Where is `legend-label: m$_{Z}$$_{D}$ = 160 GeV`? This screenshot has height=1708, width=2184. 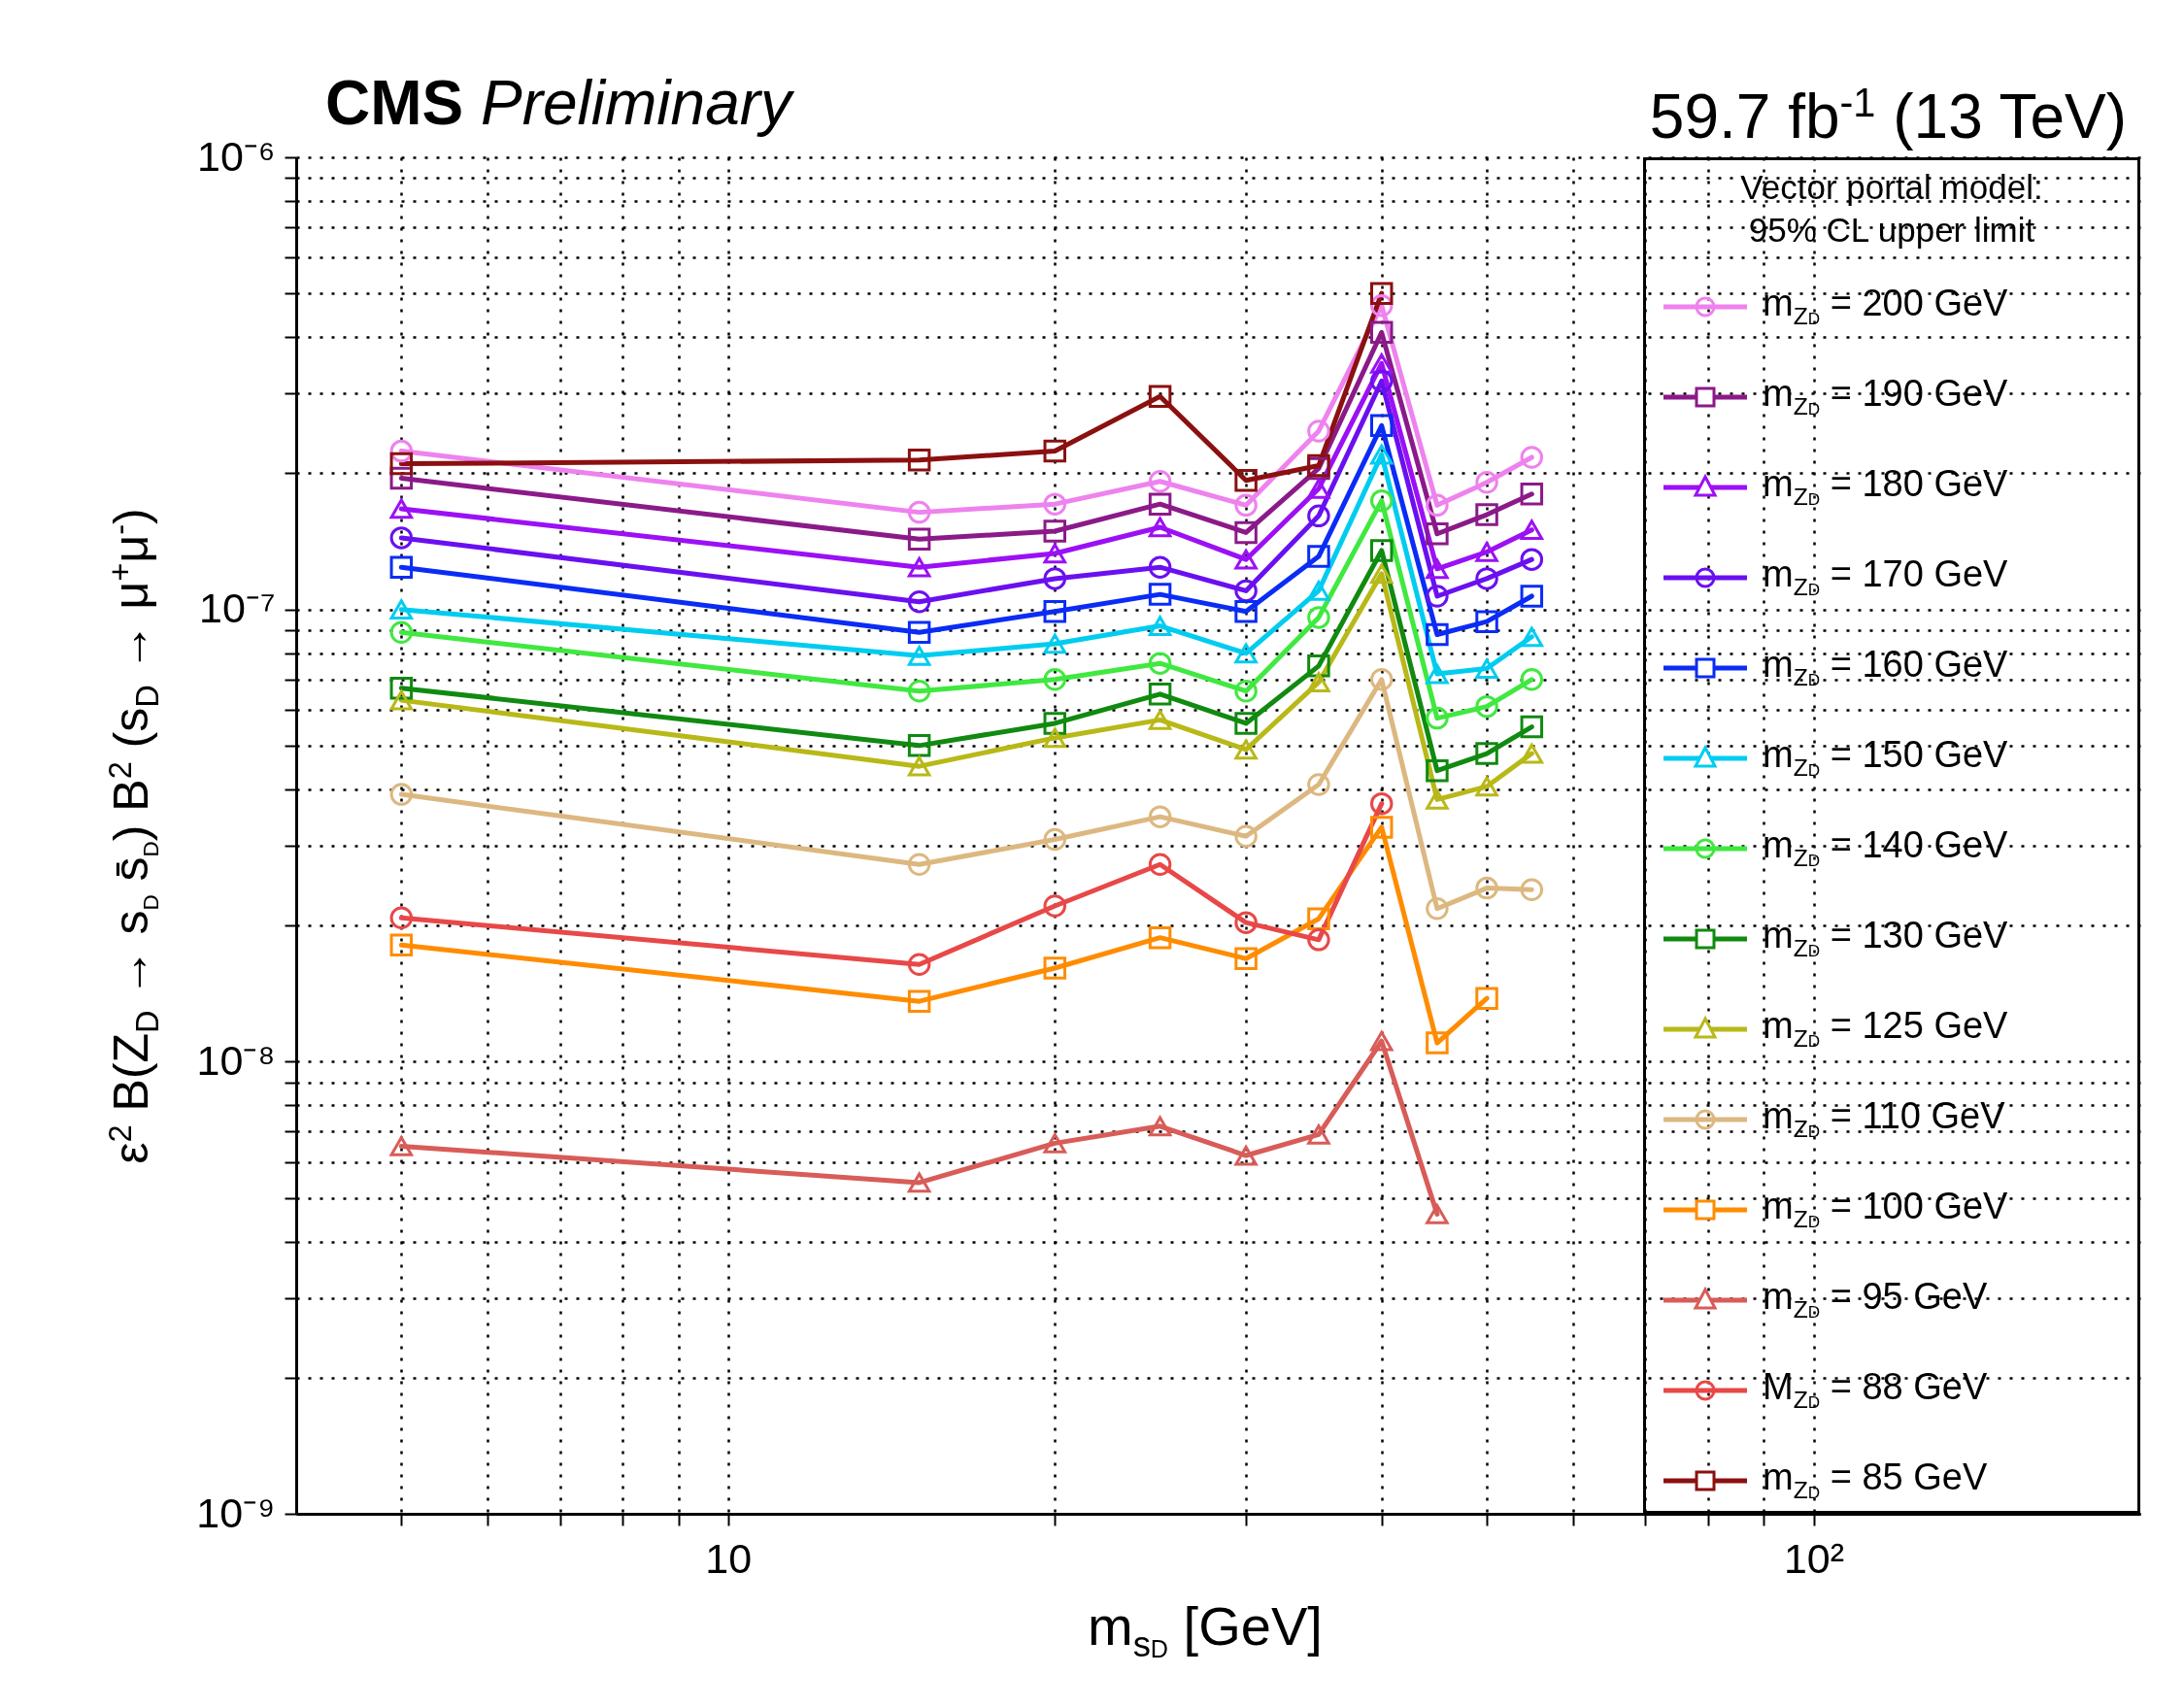 legend-label: m$_{Z}$$_{D}$ = 160 GeV is located at coordinates (1885, 667).